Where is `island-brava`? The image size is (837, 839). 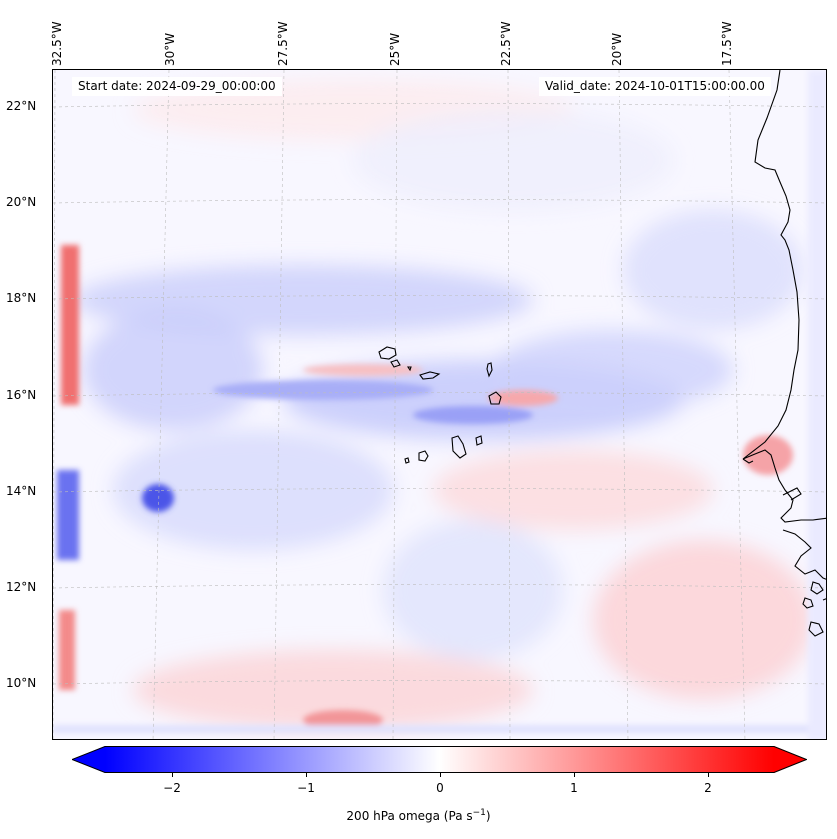 island-brava is located at coordinates (407, 460).